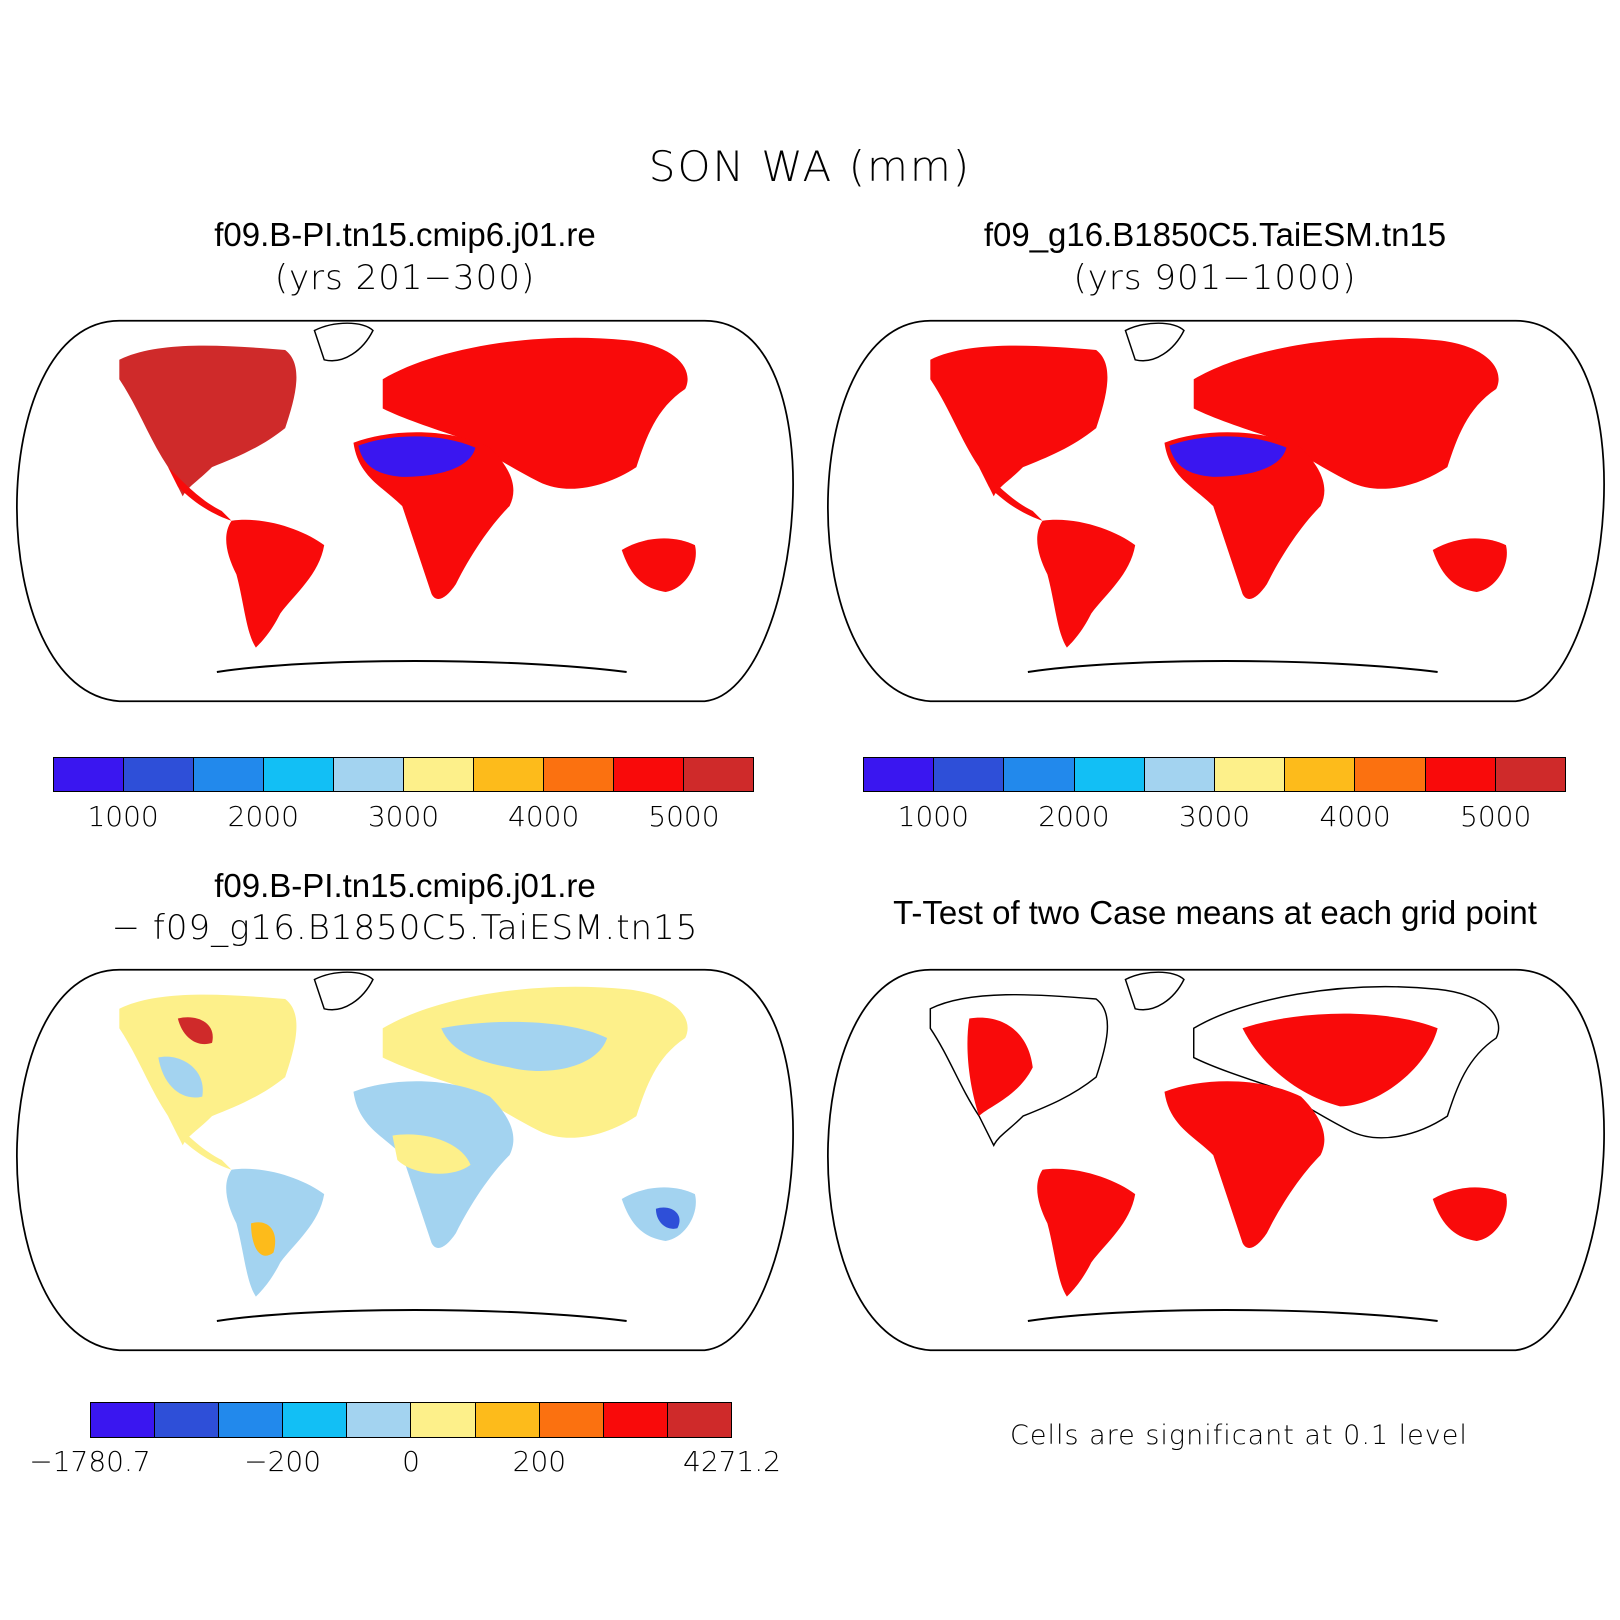 Image resolution: width=1620 pixels, height=1620 pixels. I want to click on land-africa, so click(1244, 1165).